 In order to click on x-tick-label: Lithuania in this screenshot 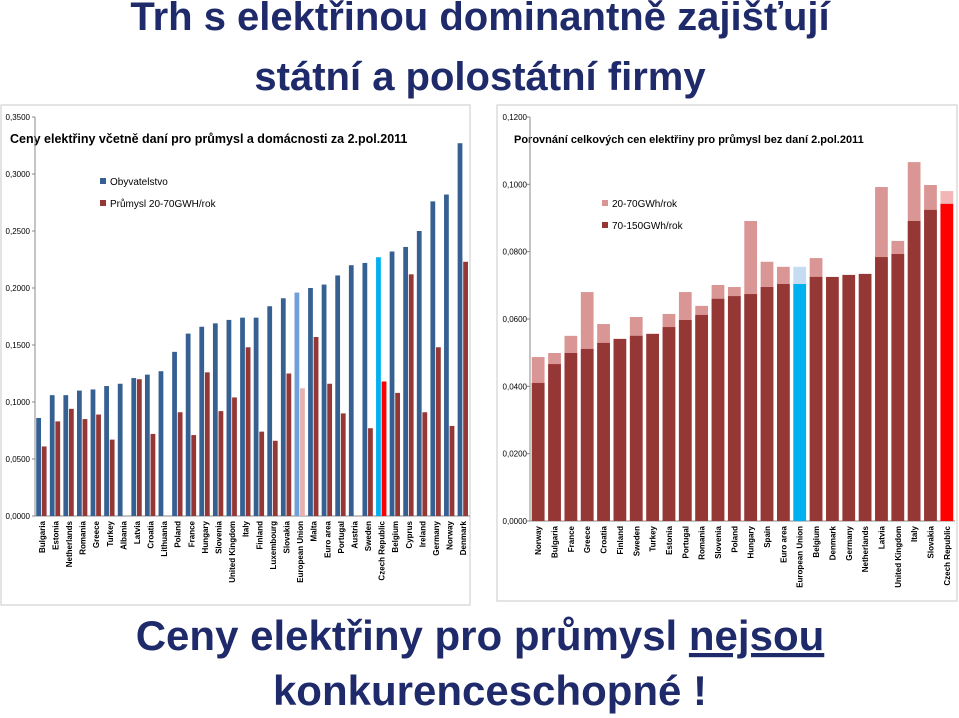, I will do `click(164, 538)`.